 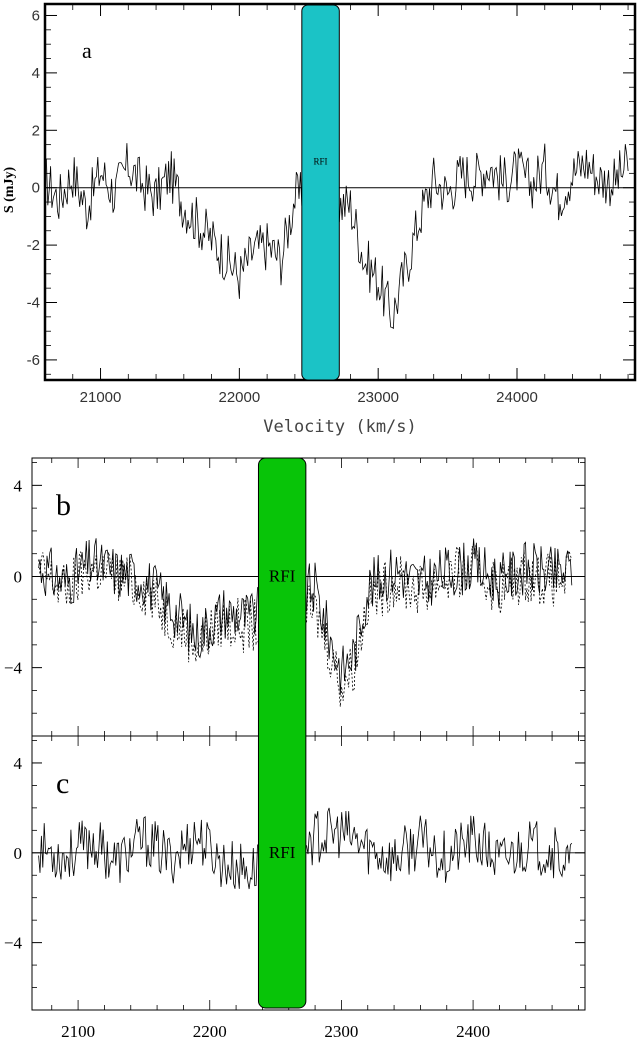 I want to click on panel-b-data, so click(x=308, y=622).